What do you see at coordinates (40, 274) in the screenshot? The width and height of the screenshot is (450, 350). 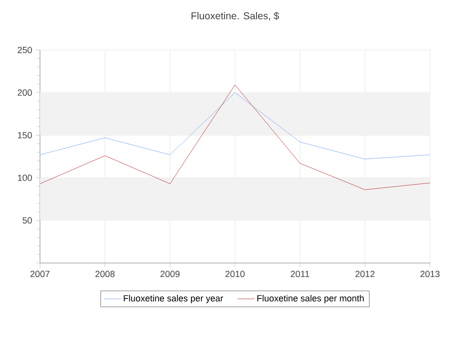 I see `x-tick-label: 2007` at bounding box center [40, 274].